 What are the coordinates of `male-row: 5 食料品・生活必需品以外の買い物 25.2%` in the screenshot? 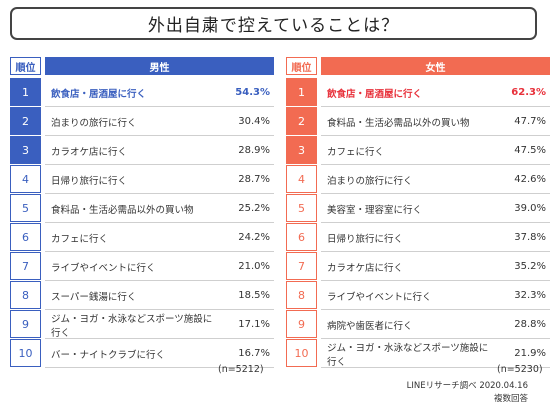 It's located at (142, 208).